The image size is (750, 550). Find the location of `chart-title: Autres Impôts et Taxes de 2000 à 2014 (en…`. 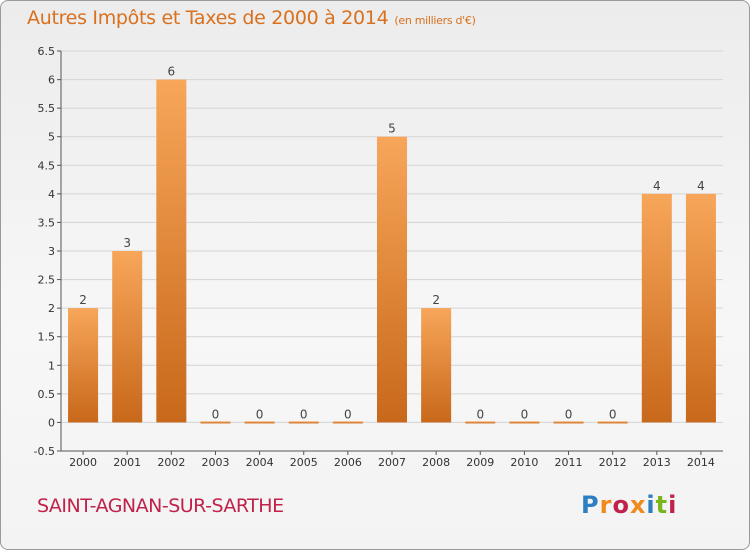

chart-title: Autres Impôts et Taxes de 2000 à 2014 (en… is located at coordinates (251, 18).